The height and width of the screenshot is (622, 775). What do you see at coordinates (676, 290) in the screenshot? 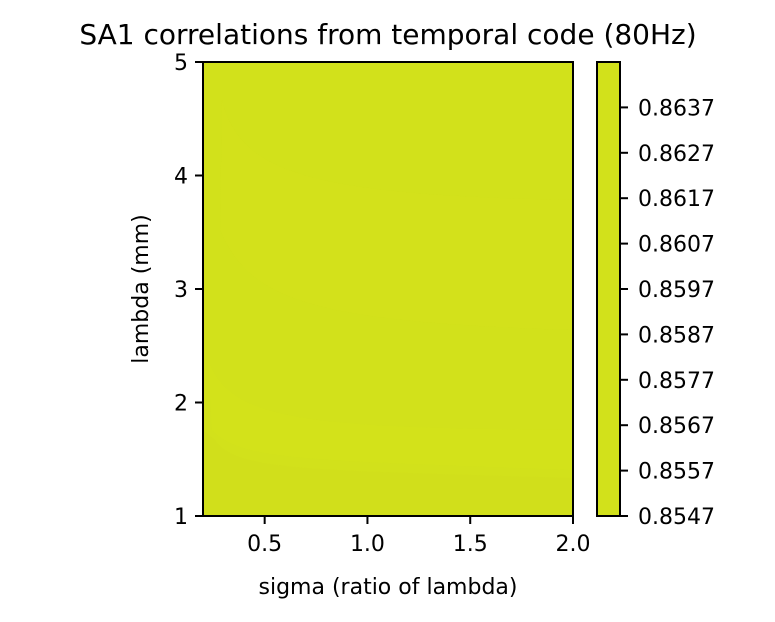
I see `colorbar-tick-label: 0.8597` at bounding box center [676, 290].